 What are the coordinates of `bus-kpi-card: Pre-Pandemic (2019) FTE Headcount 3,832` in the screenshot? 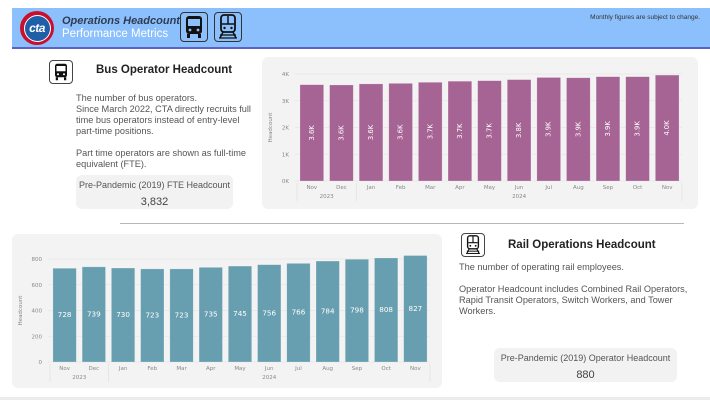 It's located at (154, 192).